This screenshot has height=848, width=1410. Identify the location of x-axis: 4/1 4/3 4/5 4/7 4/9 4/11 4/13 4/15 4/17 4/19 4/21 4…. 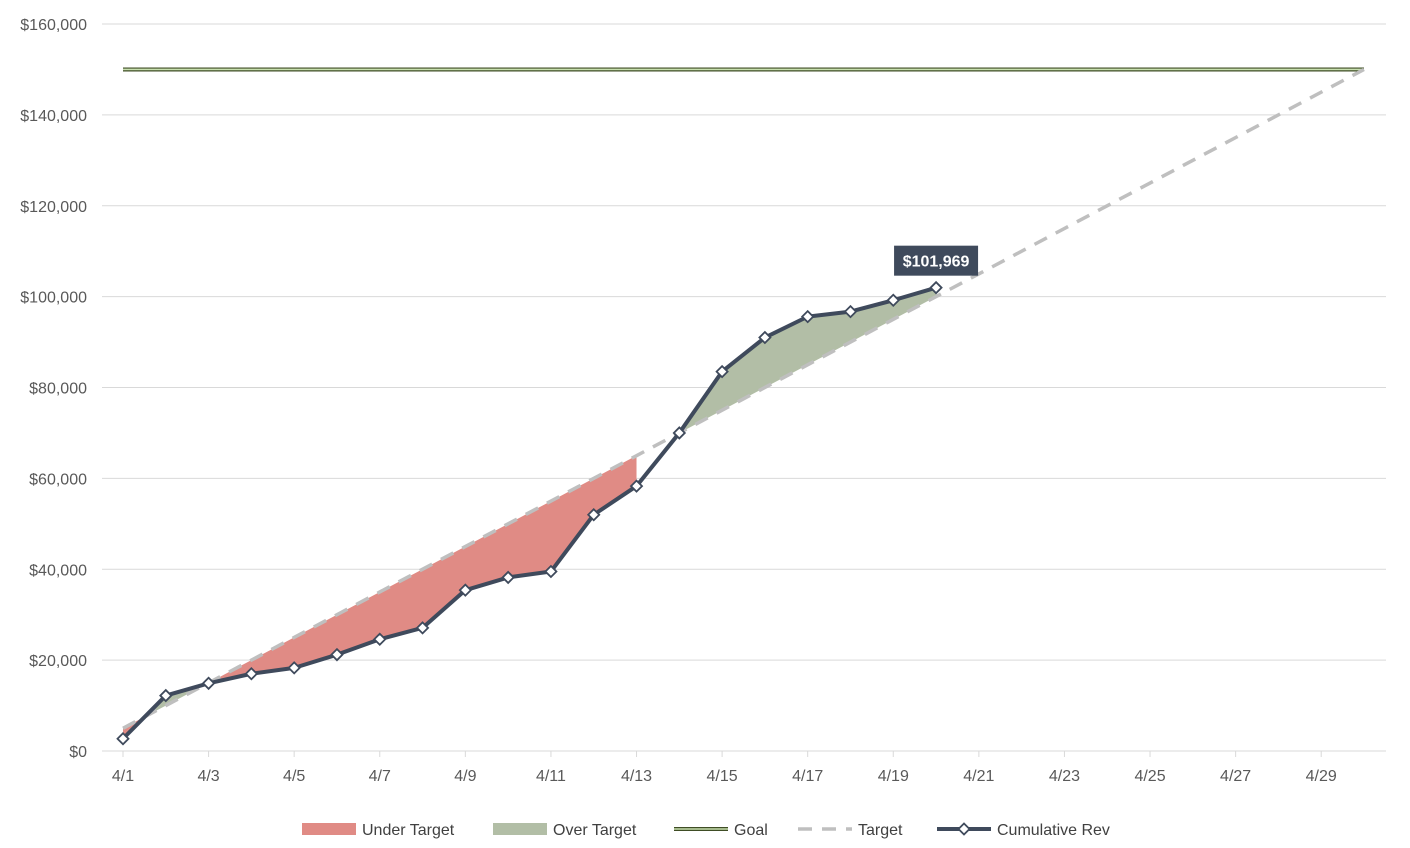
(724, 768).